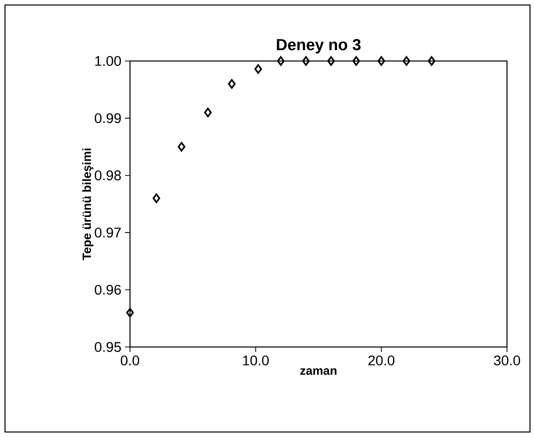 Image resolution: width=534 pixels, height=437 pixels. What do you see at coordinates (381, 361) in the screenshot?
I see `x-tick-label: 20.0` at bounding box center [381, 361].